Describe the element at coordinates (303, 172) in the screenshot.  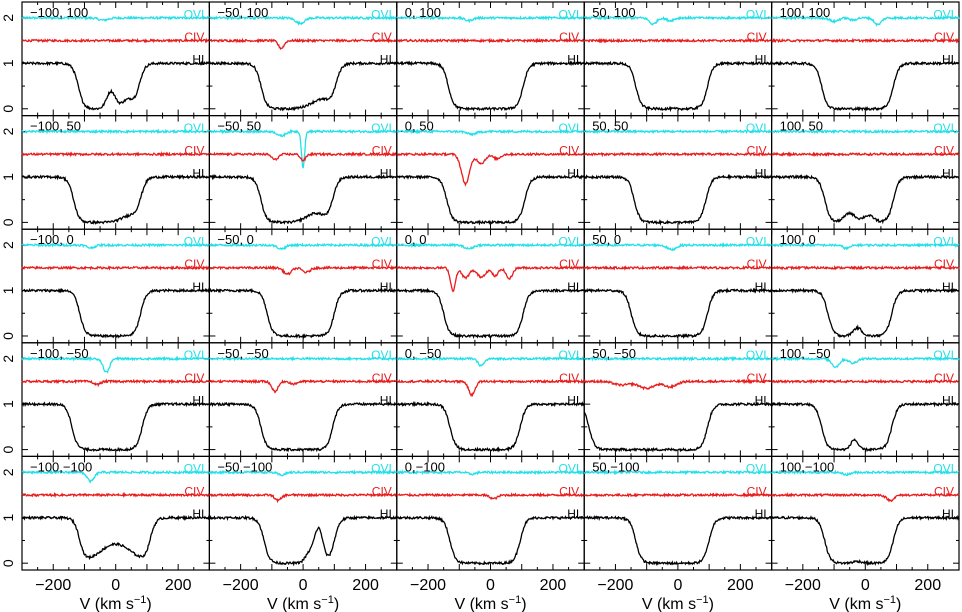
I see `panel: OVI CIV HI −50, 50` at that location.